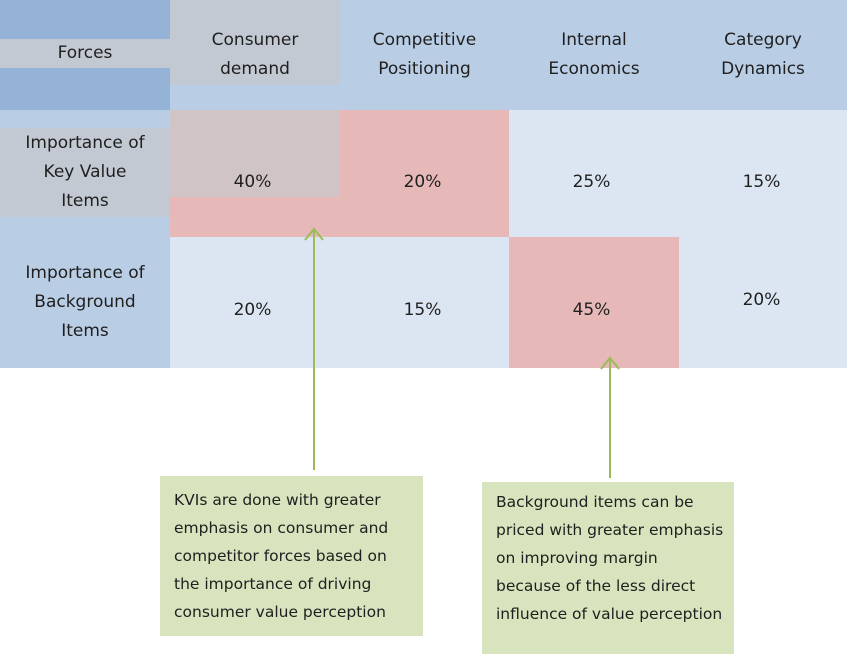 The width and height of the screenshot is (847, 658). What do you see at coordinates (252, 310) in the screenshot?
I see `cell-bg-consumer-demand-value: 20%` at bounding box center [252, 310].